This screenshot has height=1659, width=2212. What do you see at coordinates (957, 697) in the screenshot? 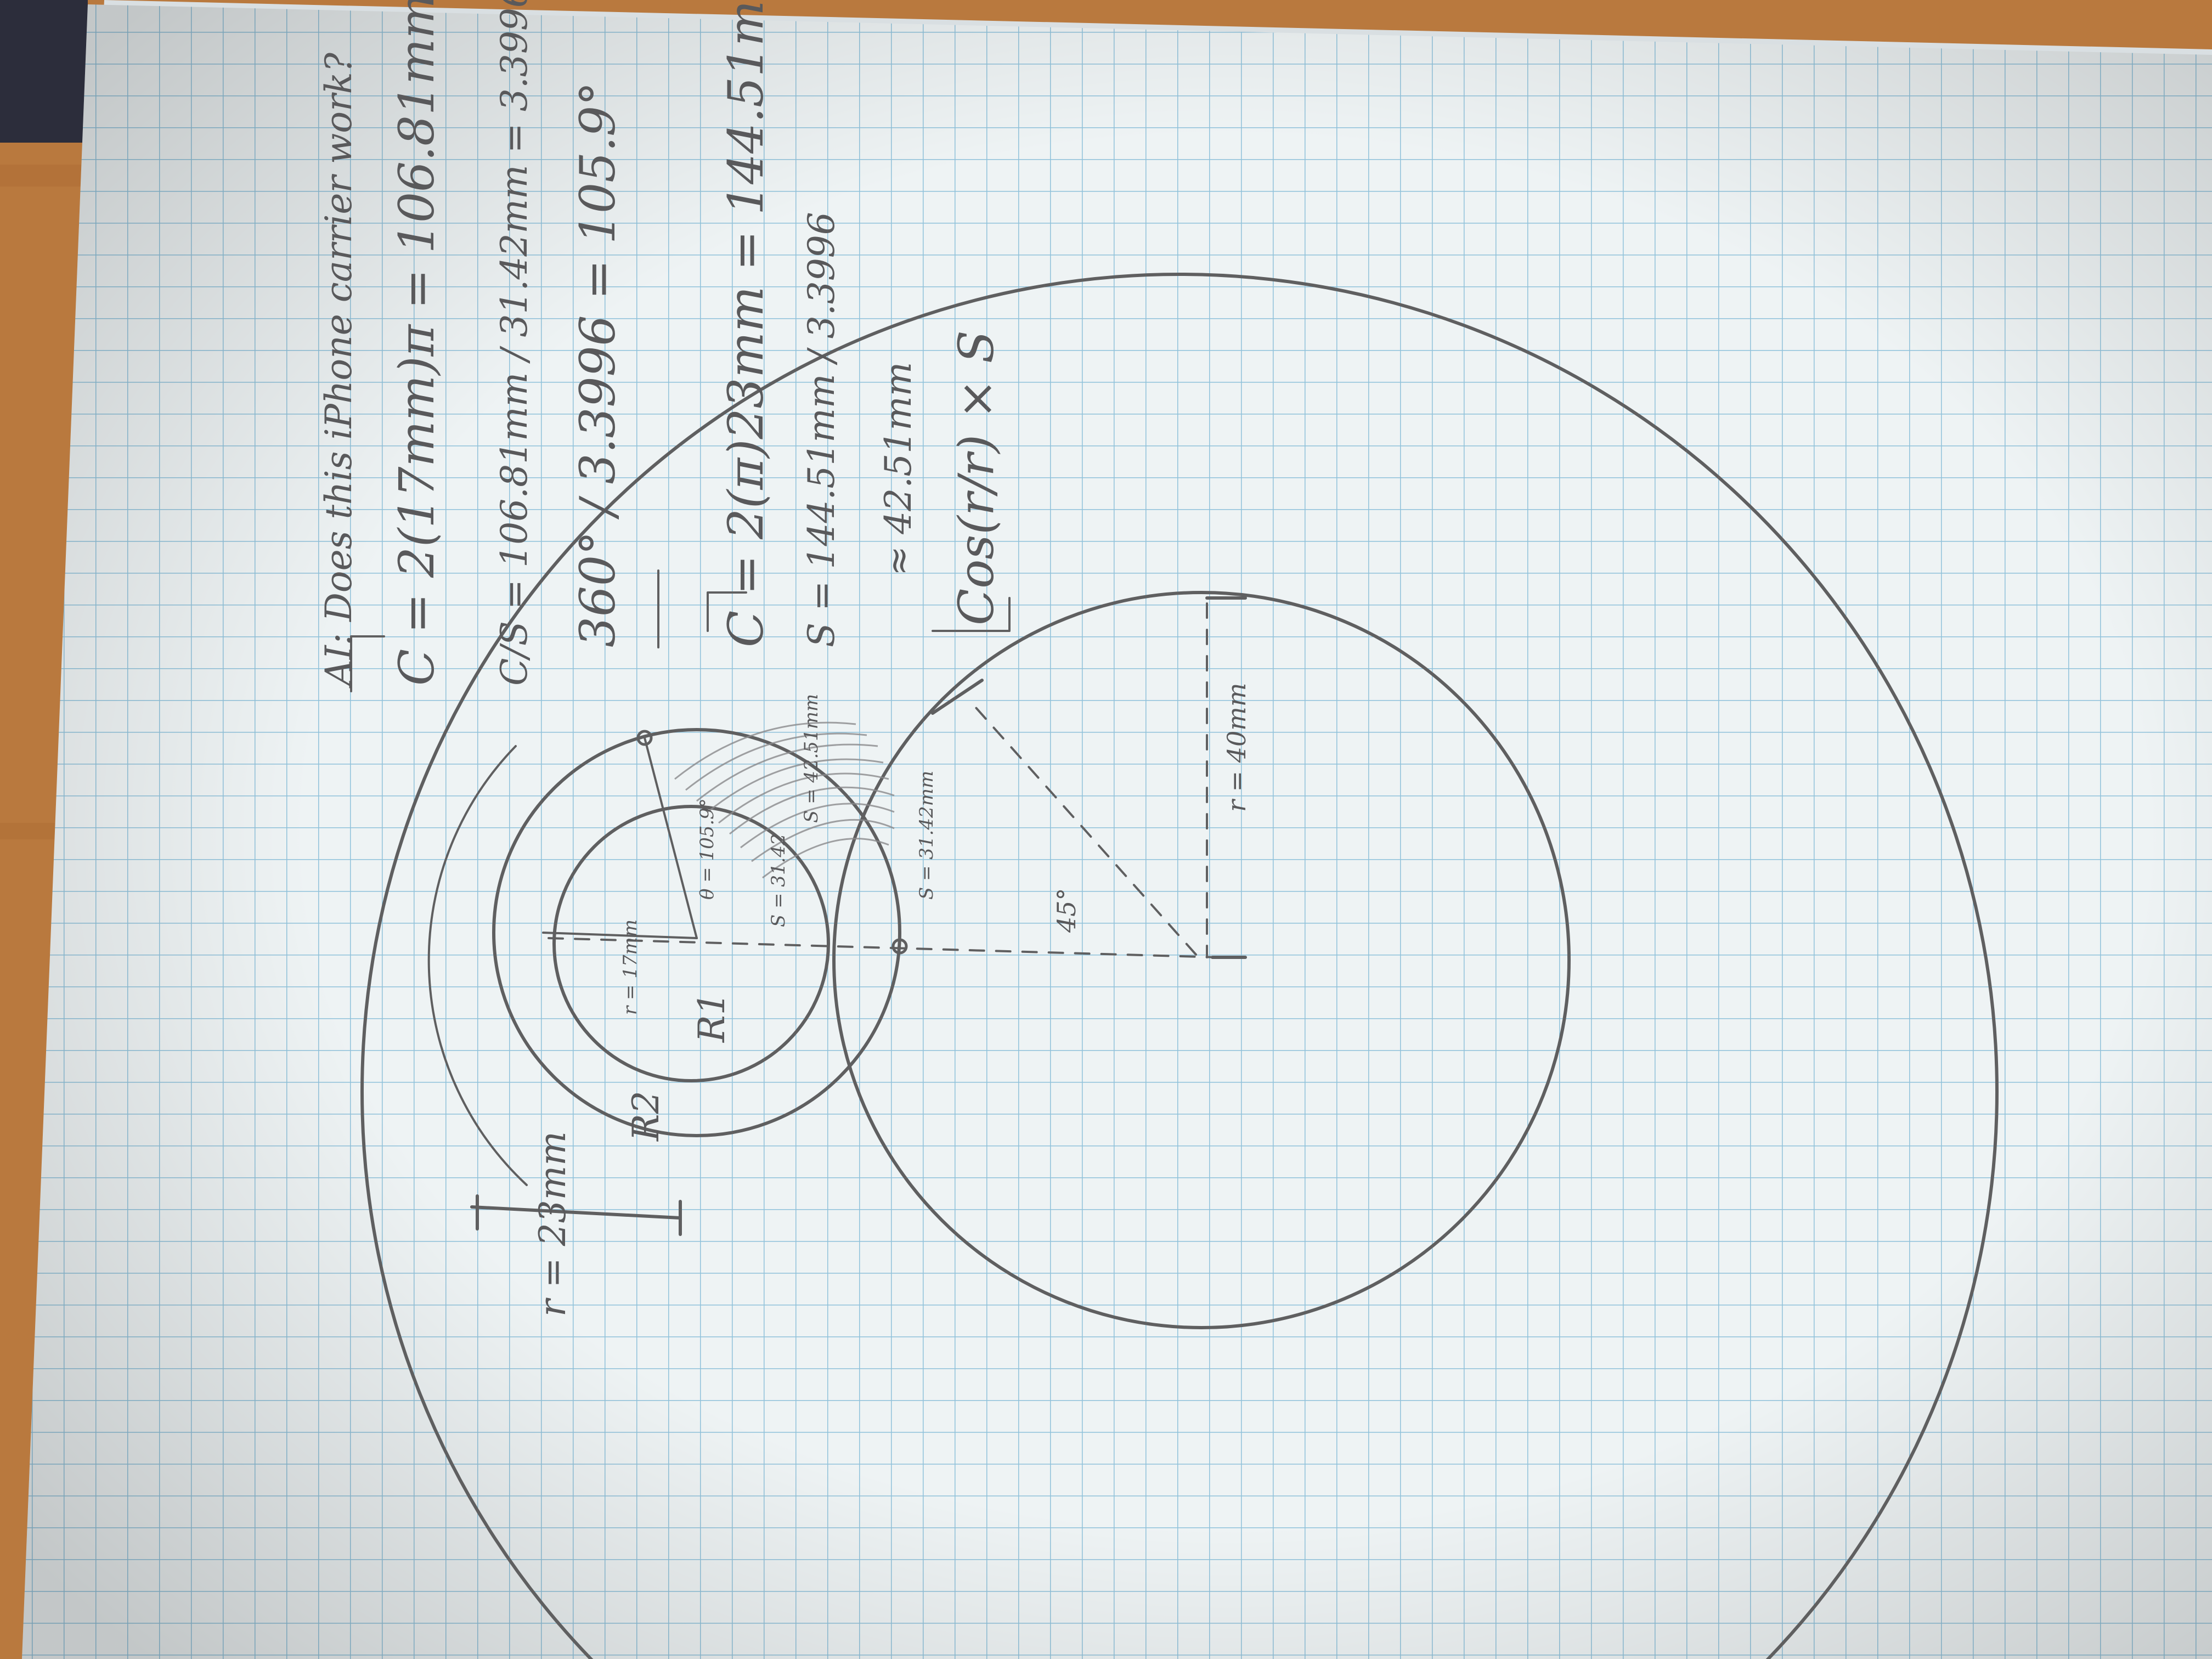
I see `diagonal-45-tick` at bounding box center [957, 697].